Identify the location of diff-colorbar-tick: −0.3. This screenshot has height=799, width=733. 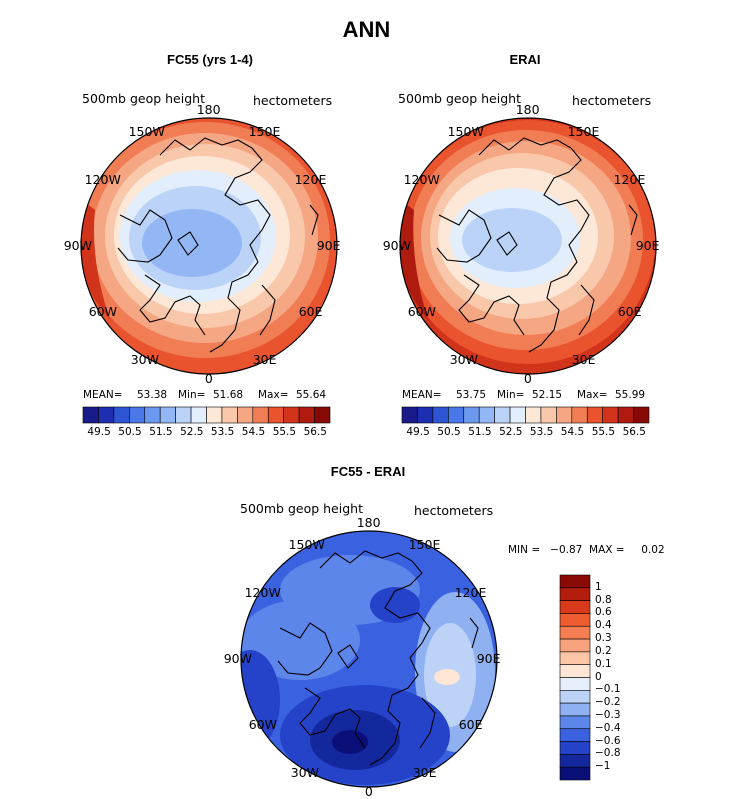
(608, 714).